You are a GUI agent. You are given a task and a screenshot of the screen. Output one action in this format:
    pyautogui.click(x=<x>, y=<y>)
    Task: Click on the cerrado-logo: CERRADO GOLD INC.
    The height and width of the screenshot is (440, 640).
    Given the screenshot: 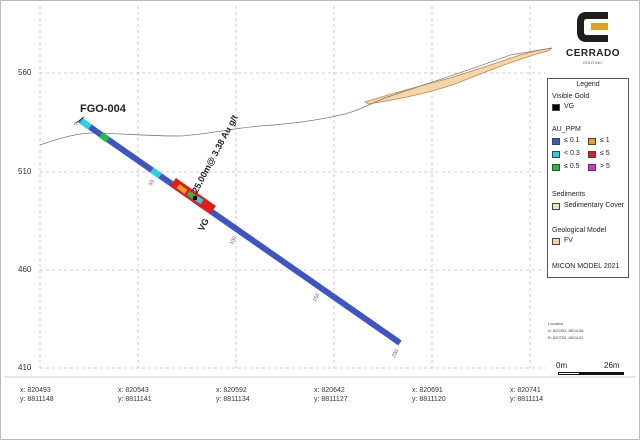 What is the action you would take?
    pyautogui.click(x=593, y=39)
    